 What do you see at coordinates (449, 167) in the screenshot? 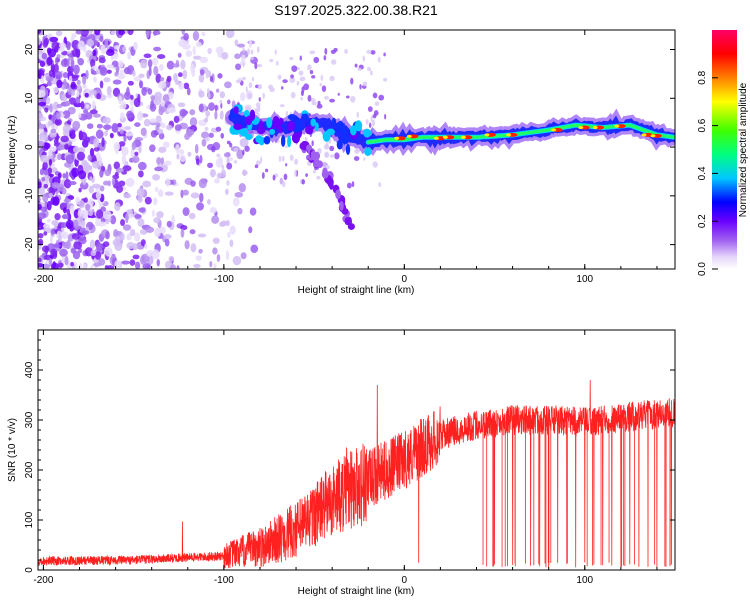
I see `spectrogram-ridge` at bounding box center [449, 167].